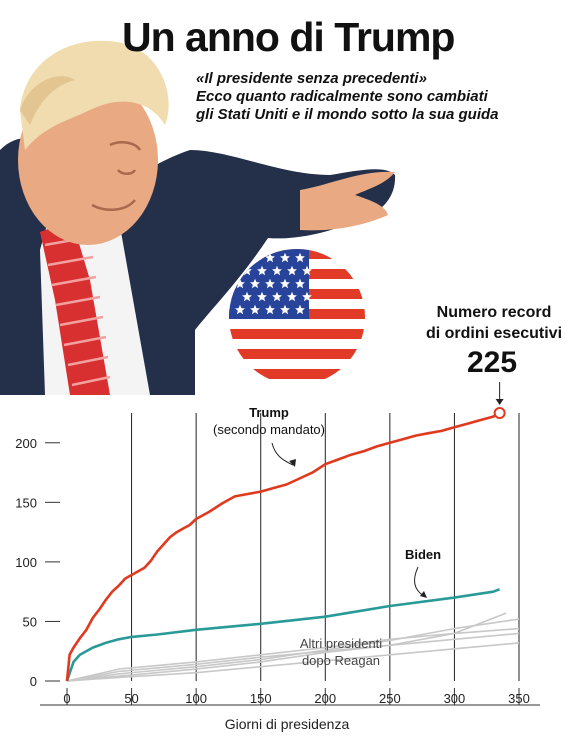 The image size is (574, 740). Describe the element at coordinates (26, 443) in the screenshot. I see `y-tick-label: 200` at that location.